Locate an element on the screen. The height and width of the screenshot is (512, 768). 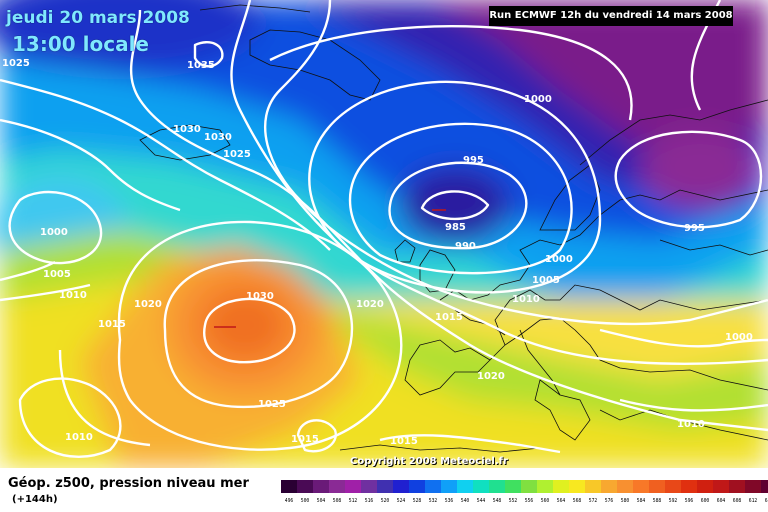
color-scale-value: 552 is located at coordinates (513, 501).